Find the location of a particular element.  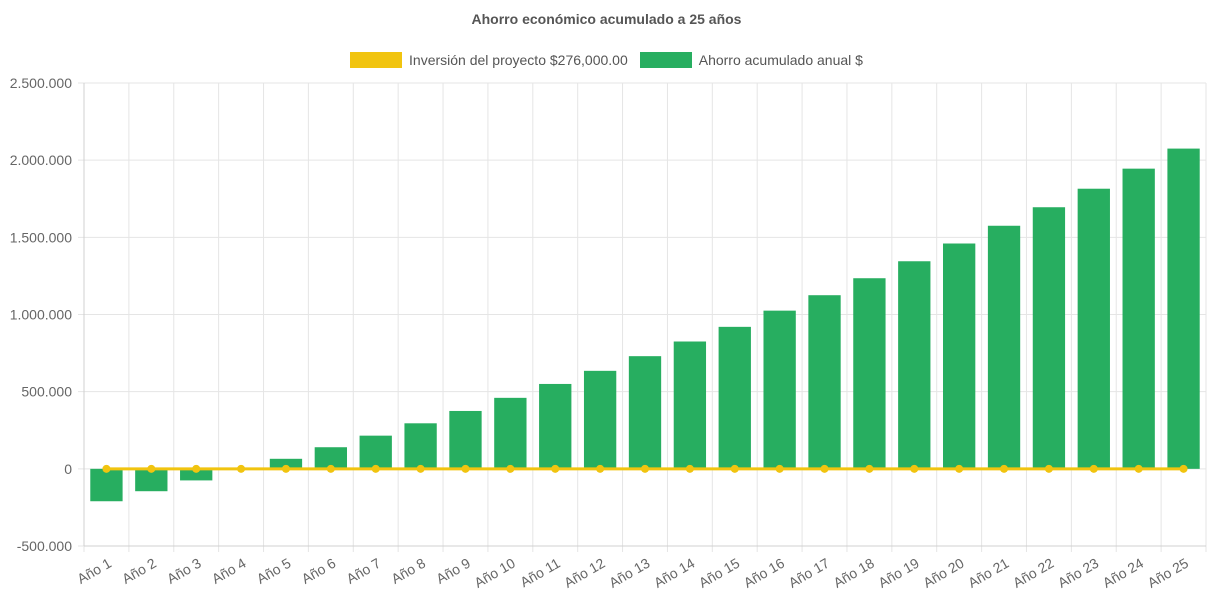

y-tick-label: 1.500.000 is located at coordinates (41, 237).